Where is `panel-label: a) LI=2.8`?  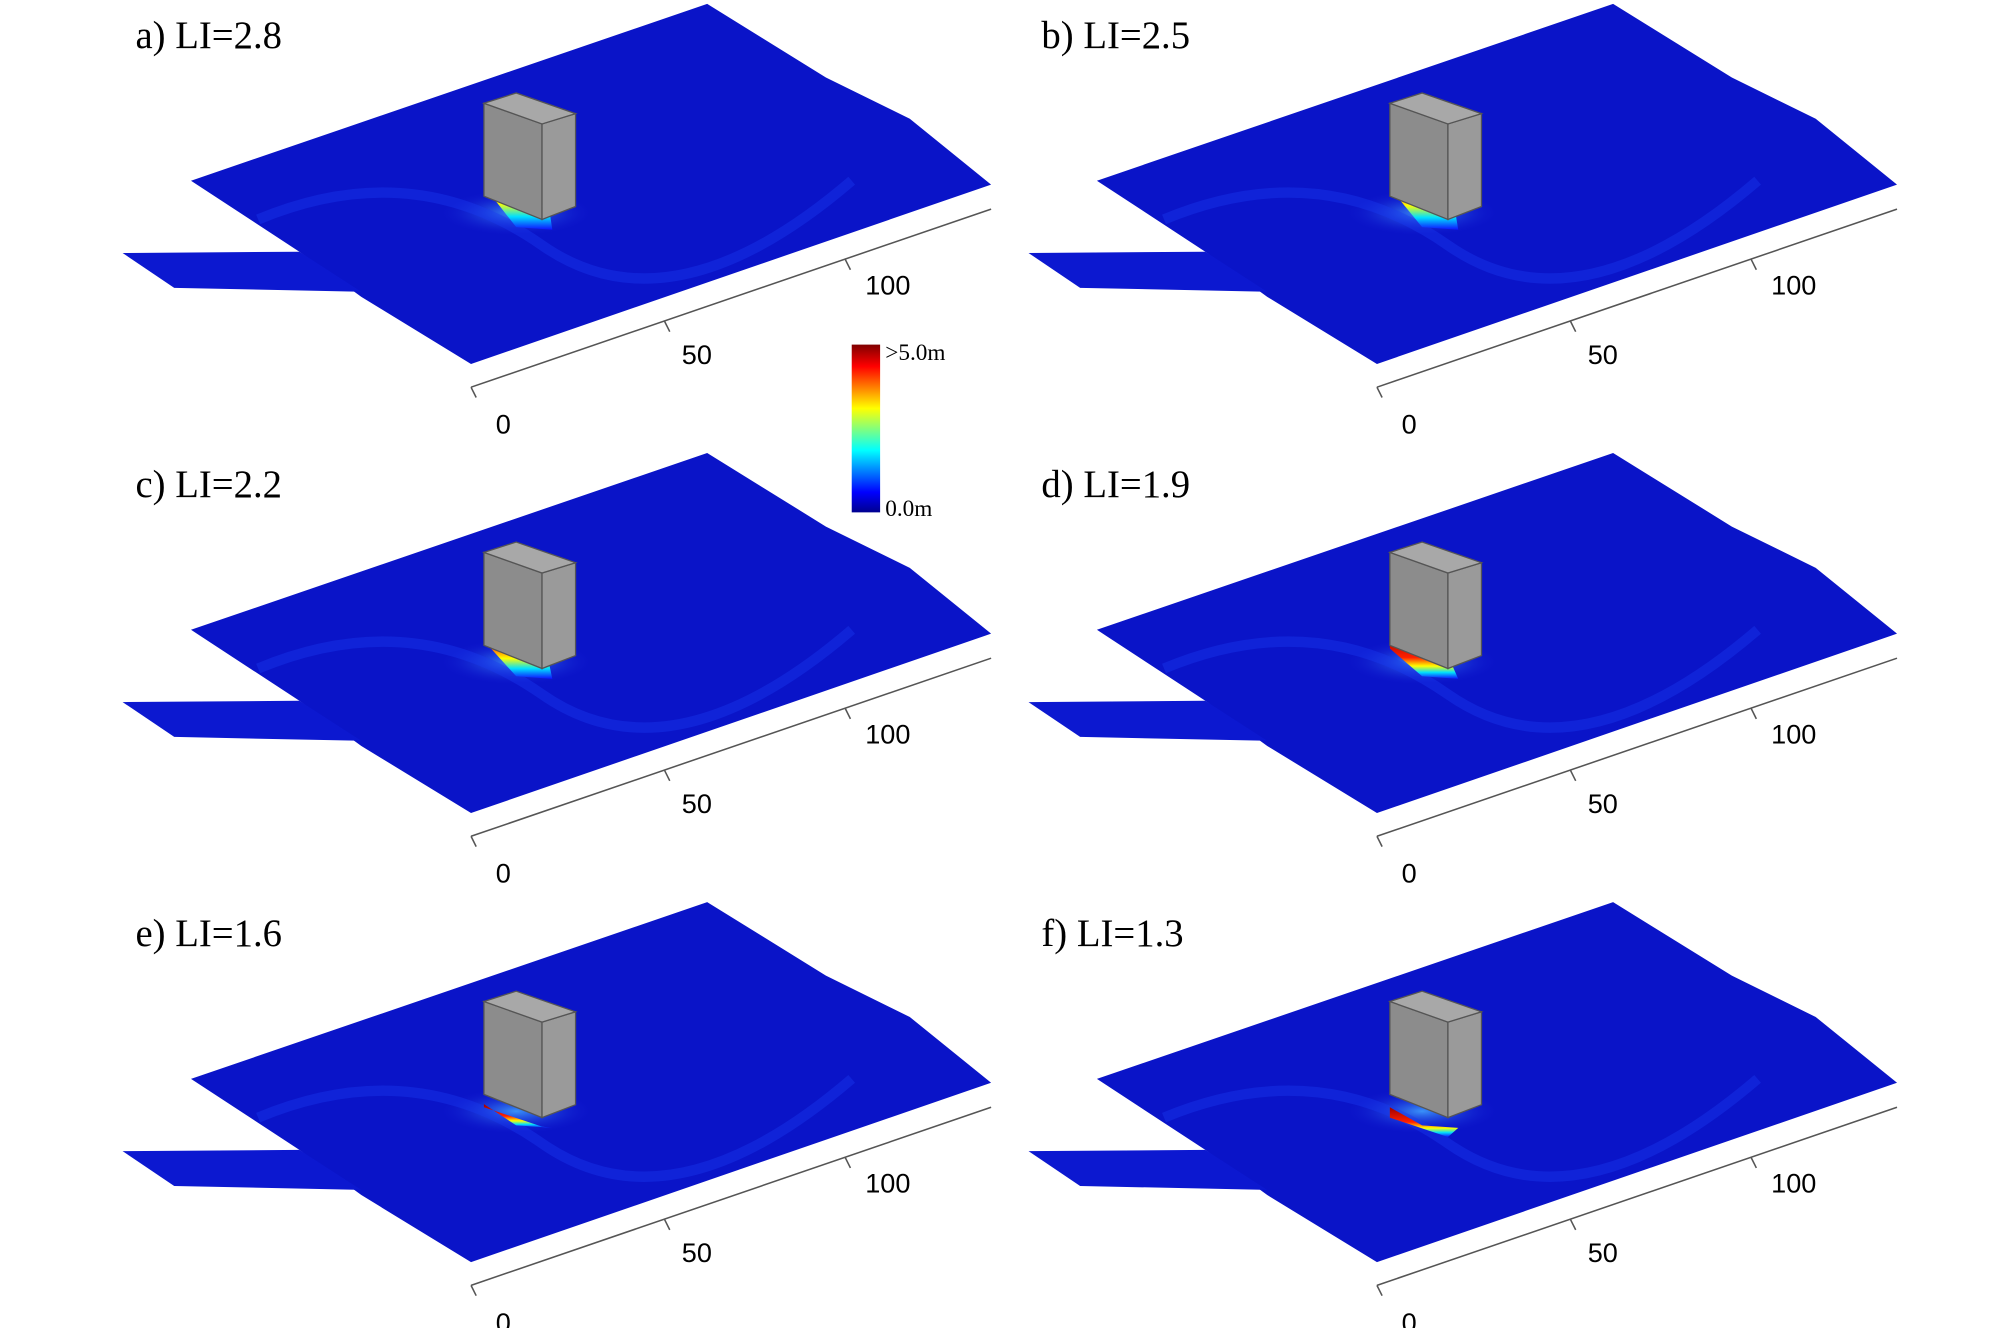 panel-label: a) LI=2.8 is located at coordinates (209, 36).